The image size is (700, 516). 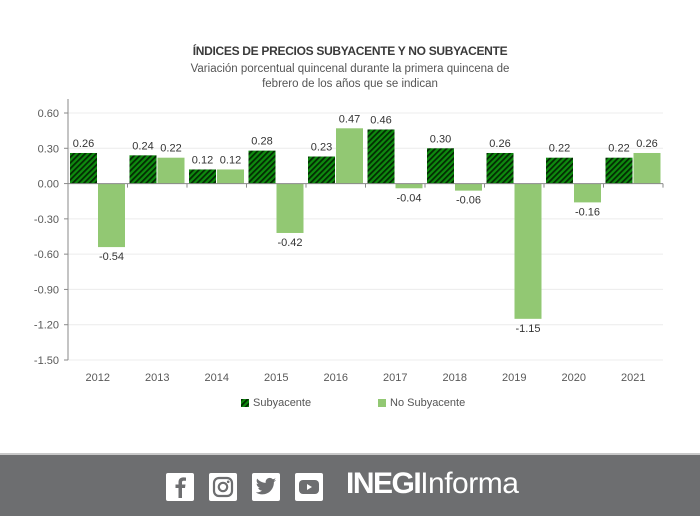 What do you see at coordinates (266, 487) in the screenshot?
I see `twitter-icon` at bounding box center [266, 487].